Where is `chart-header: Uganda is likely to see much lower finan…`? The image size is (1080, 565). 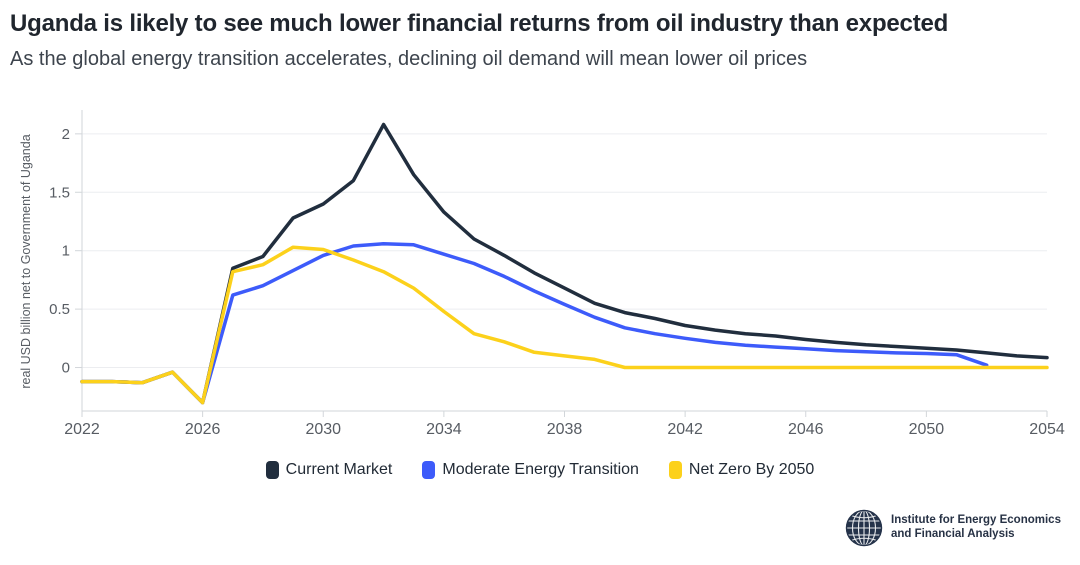 chart-header: Uganda is likely to see much lower finan… is located at coordinates (540, 41).